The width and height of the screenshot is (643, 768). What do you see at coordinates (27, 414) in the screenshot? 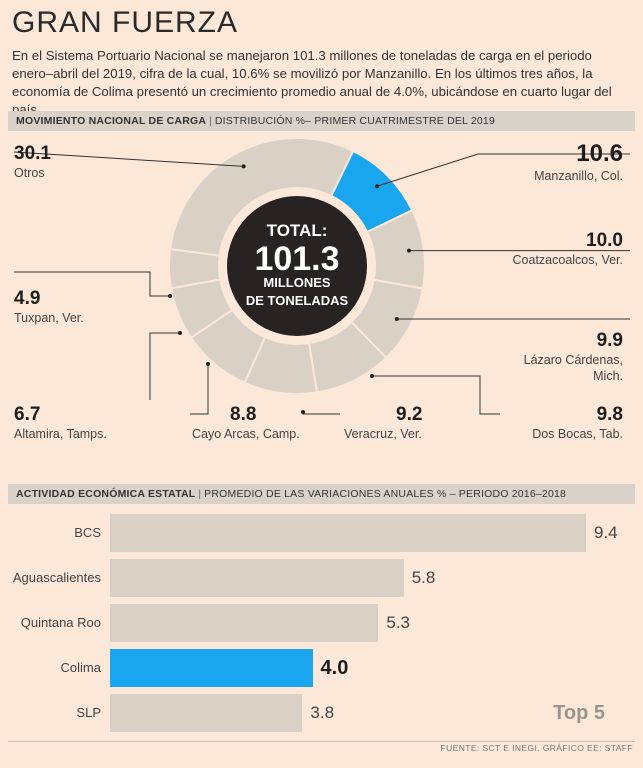
I see `slice-value: 6.7` at bounding box center [27, 414].